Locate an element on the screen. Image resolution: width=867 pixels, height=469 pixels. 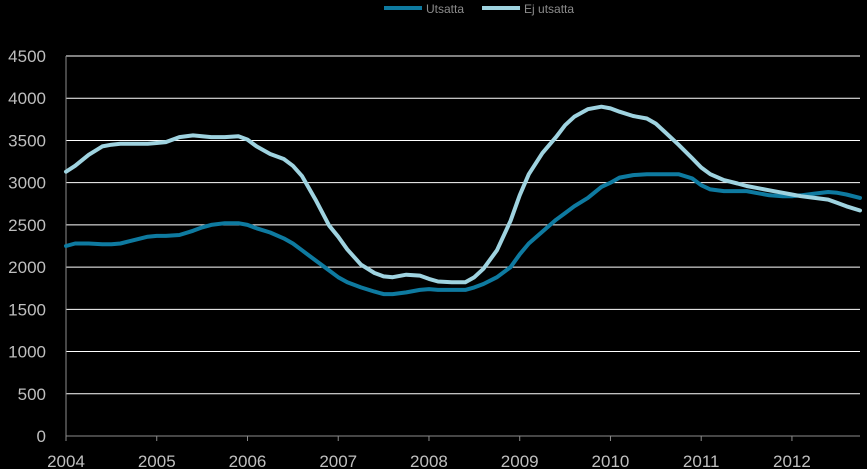
y-tick-label: 3500 is located at coordinates (27, 140).